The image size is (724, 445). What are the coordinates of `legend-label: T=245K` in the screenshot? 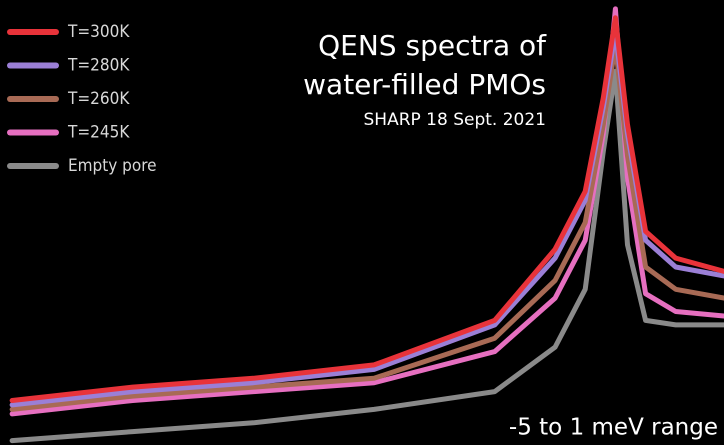 It's located at (98, 133).